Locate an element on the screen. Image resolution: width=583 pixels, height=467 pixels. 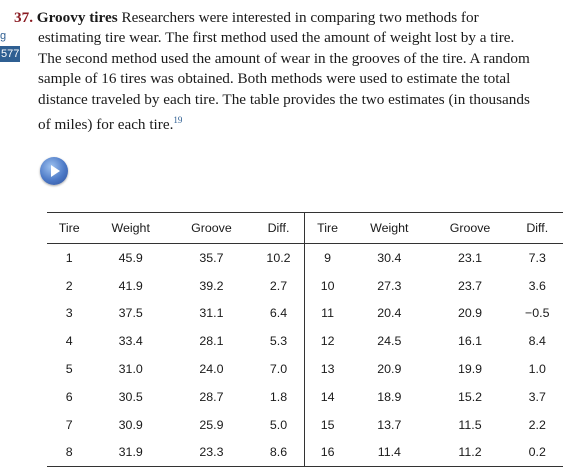
cell-weight: 33.4 is located at coordinates (130, 341).